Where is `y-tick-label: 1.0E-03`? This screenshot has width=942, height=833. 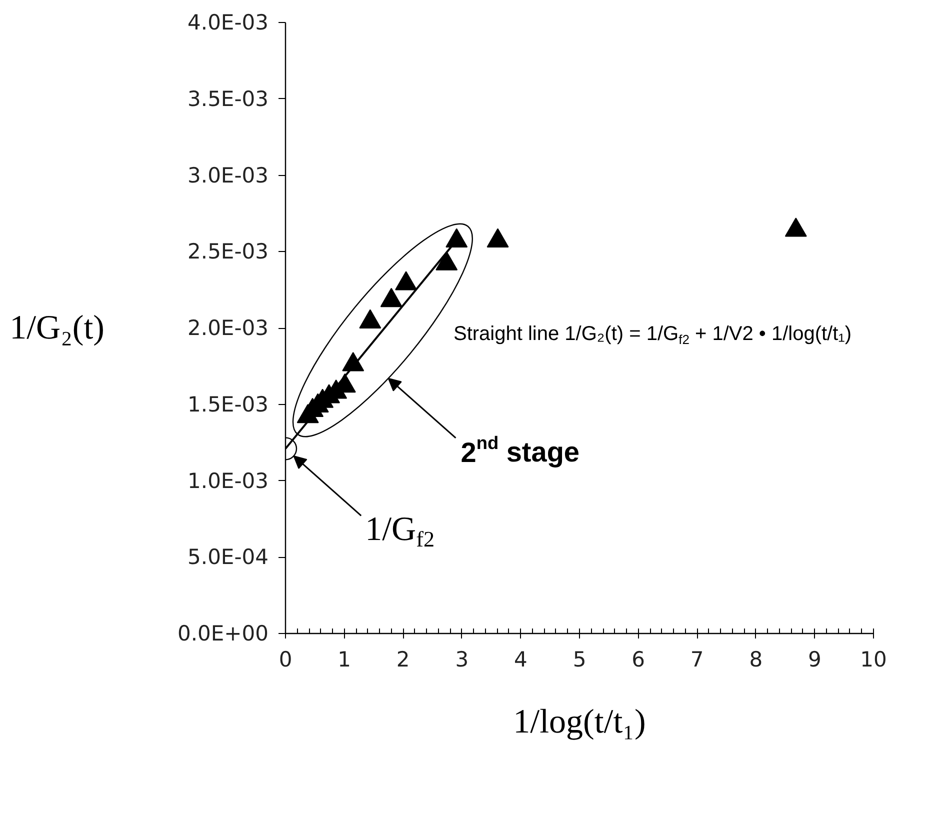 y-tick-label: 1.0E-03 is located at coordinates (228, 480).